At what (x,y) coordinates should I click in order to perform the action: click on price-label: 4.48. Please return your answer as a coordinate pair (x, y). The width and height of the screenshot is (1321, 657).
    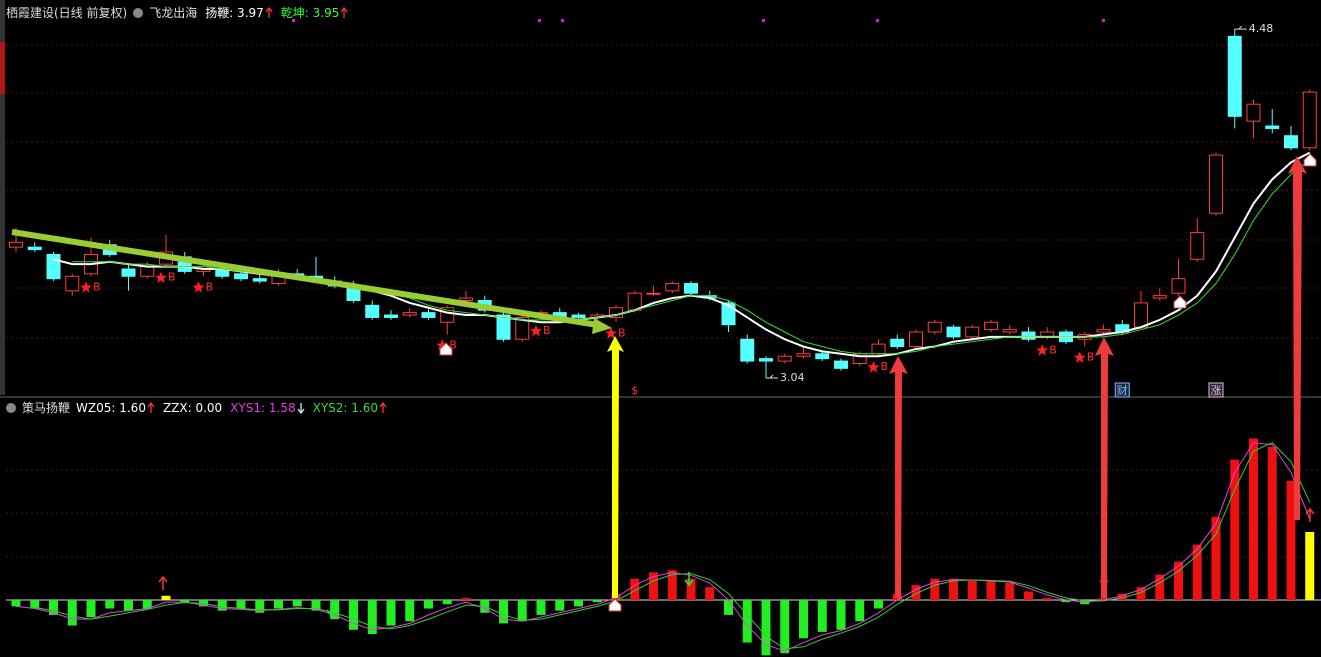
    Looking at the image, I should click on (1261, 28).